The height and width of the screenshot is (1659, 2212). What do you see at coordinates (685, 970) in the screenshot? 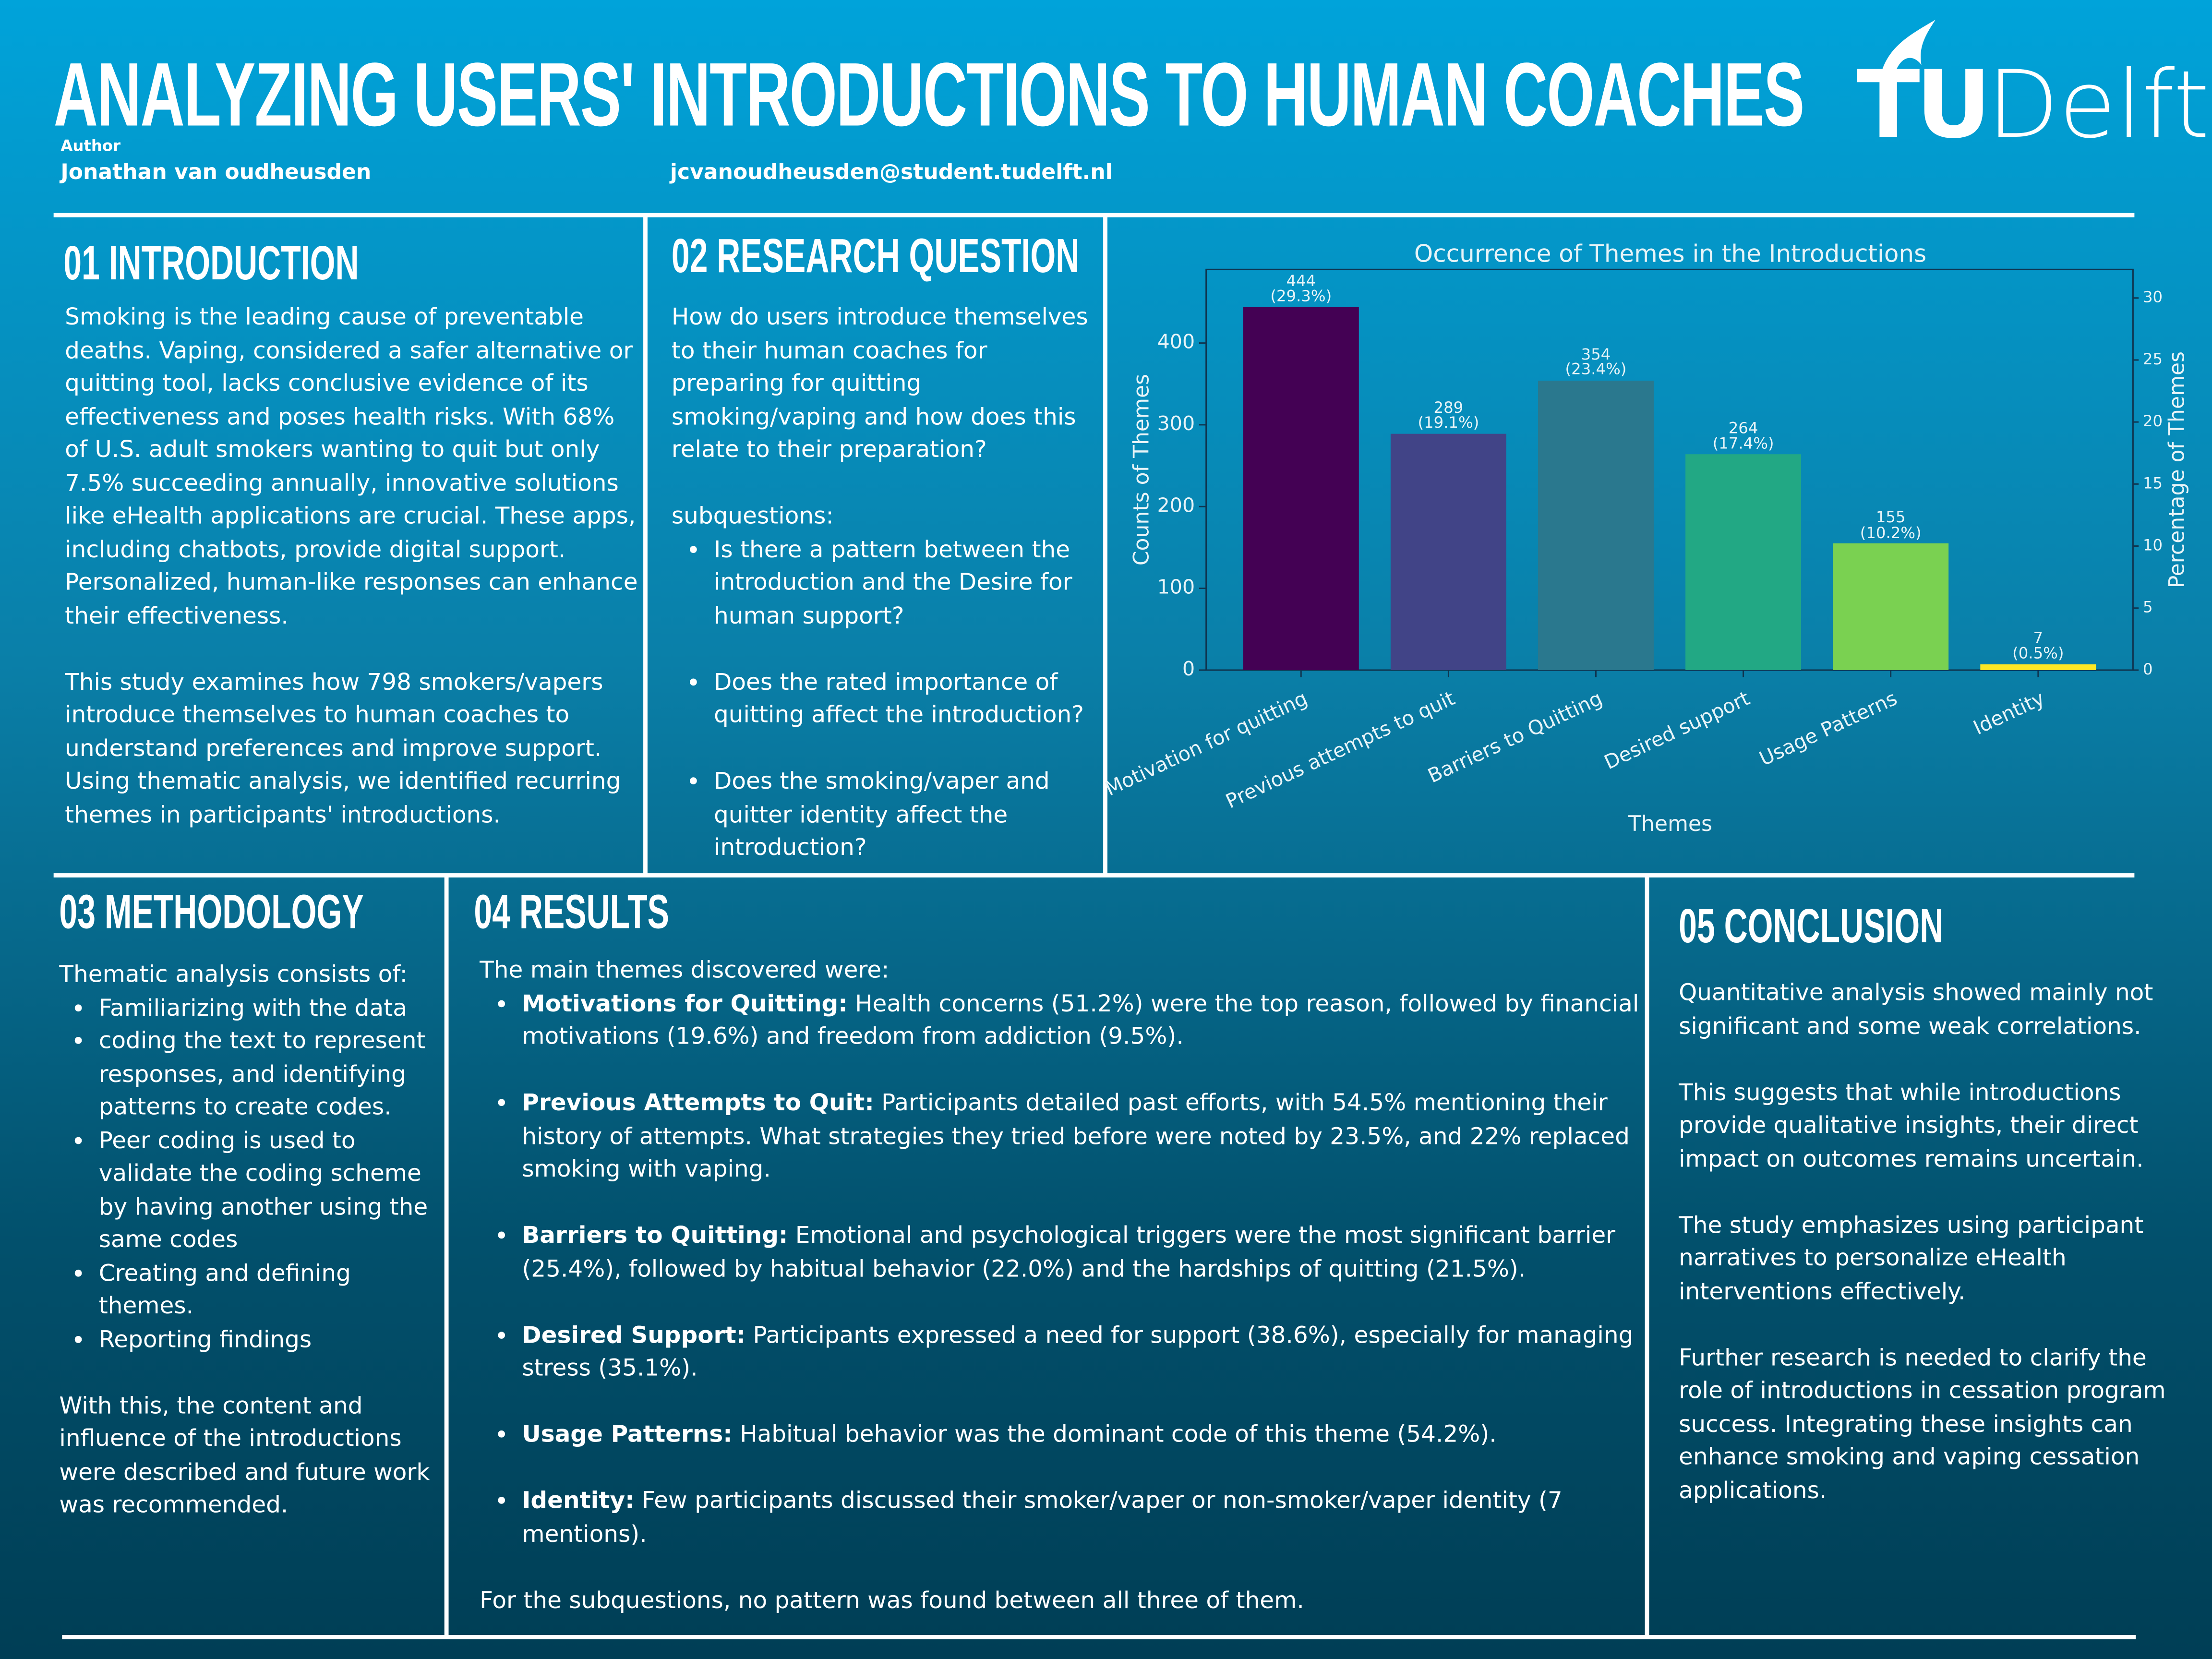
I see `lead: The main themes discovered were:` at bounding box center [685, 970].